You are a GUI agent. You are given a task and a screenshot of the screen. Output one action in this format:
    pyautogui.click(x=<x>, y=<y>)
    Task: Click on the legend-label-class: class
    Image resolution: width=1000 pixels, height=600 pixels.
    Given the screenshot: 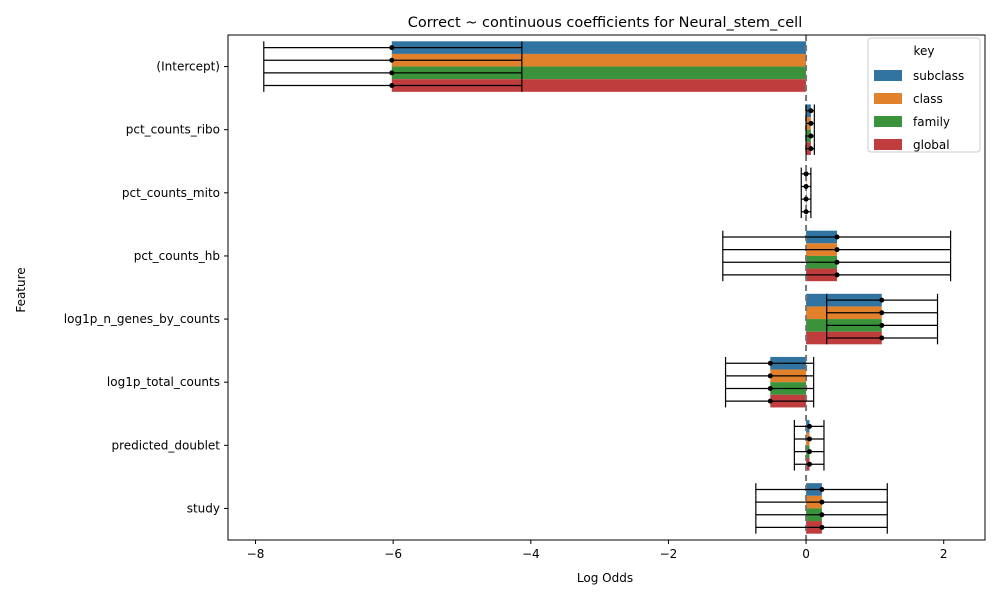 What is the action you would take?
    pyautogui.click(x=928, y=99)
    